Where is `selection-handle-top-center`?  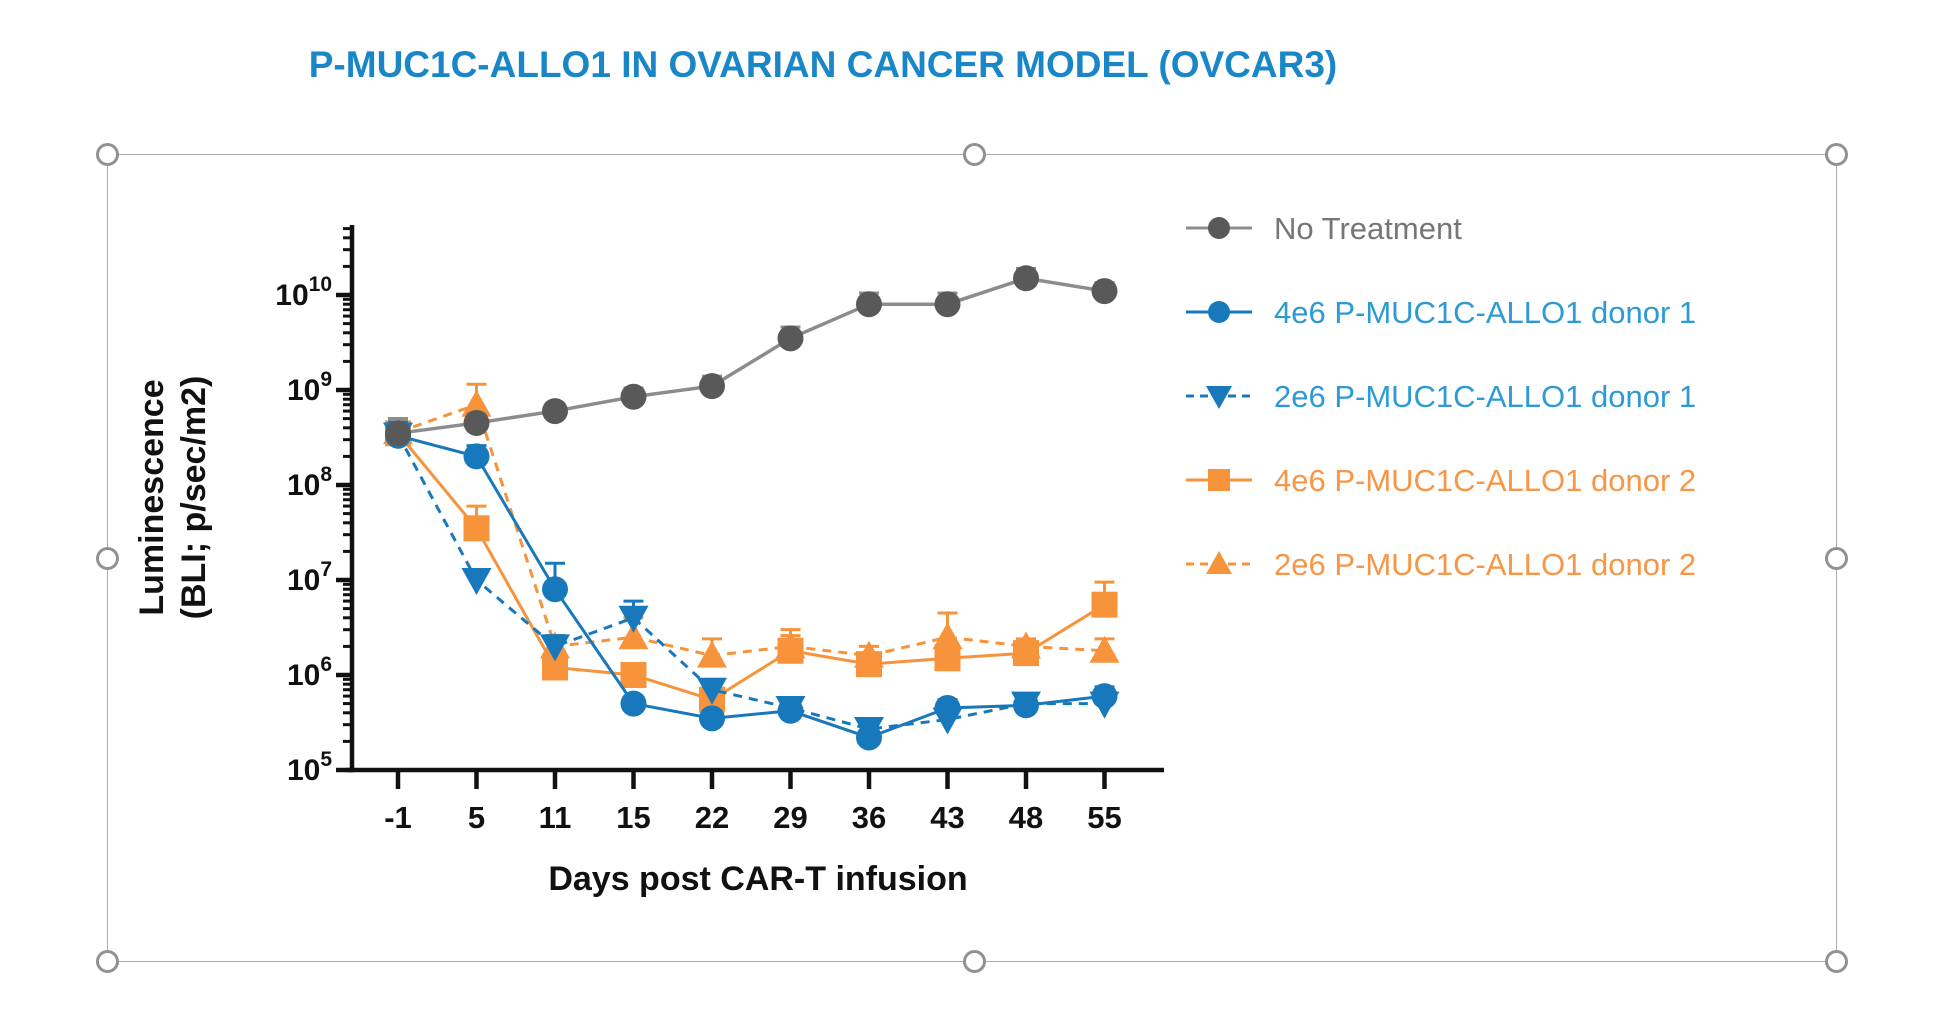 selection-handle-top-center is located at coordinates (974, 154).